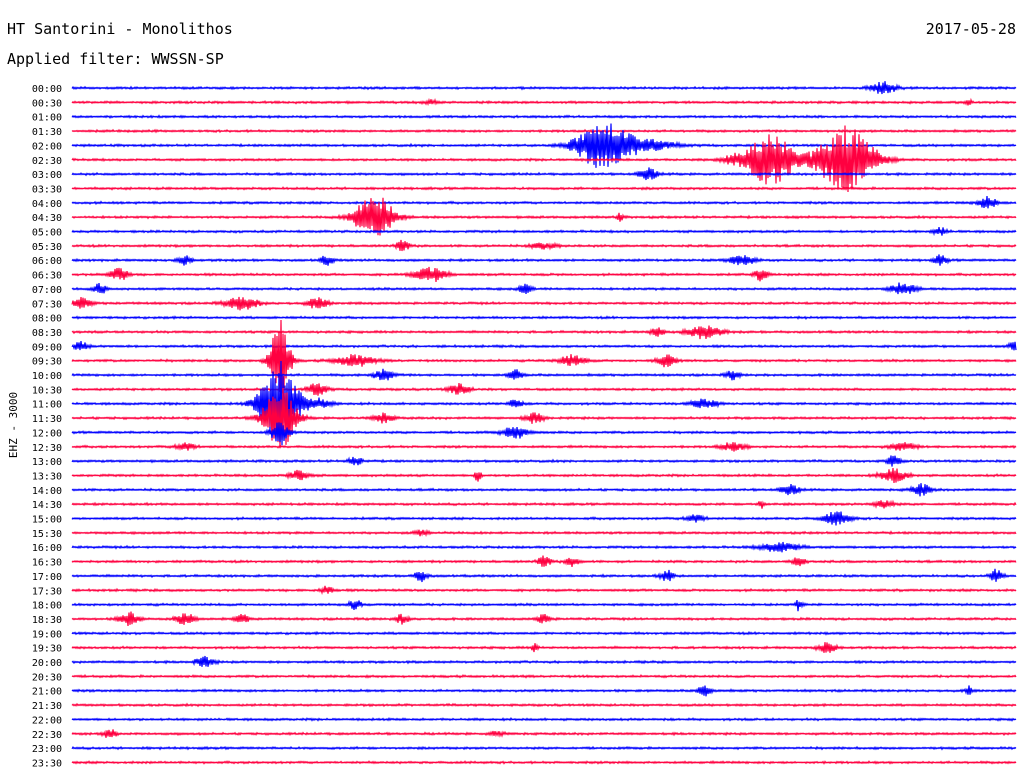 The image size is (1024, 780). I want to click on row-label-1900: 19:00, so click(47, 634).